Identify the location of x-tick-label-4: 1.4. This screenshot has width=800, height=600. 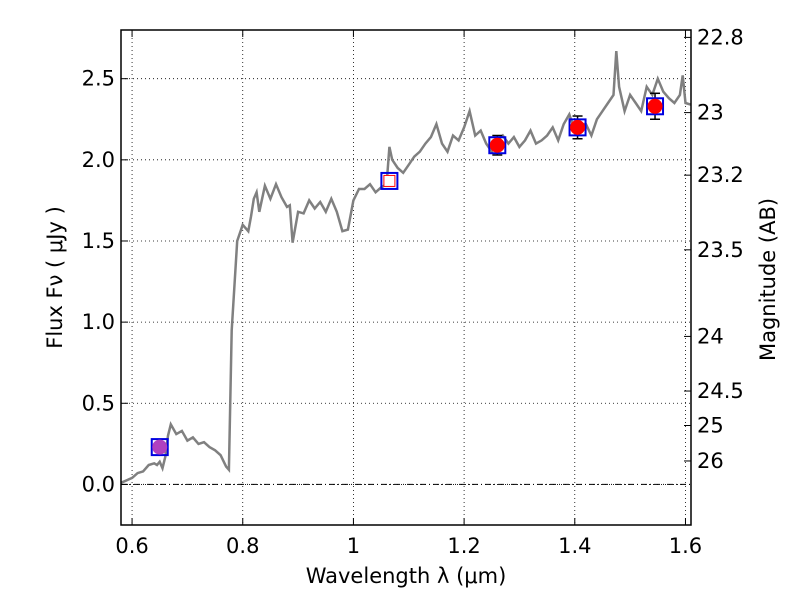
(574, 546).